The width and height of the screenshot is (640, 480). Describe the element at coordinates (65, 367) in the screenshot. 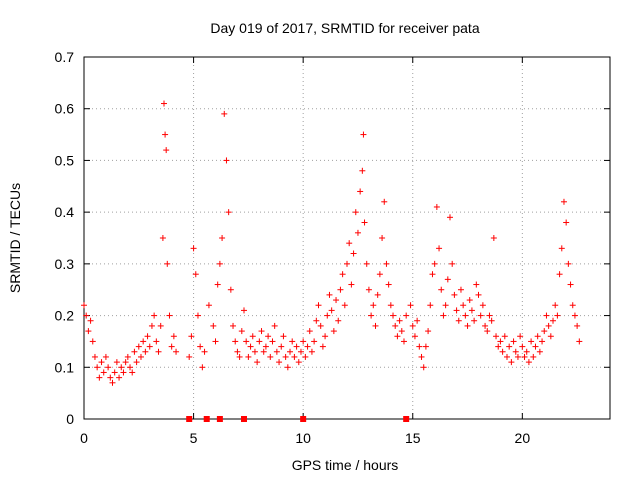

I see `y-tick-label: 0.1` at that location.